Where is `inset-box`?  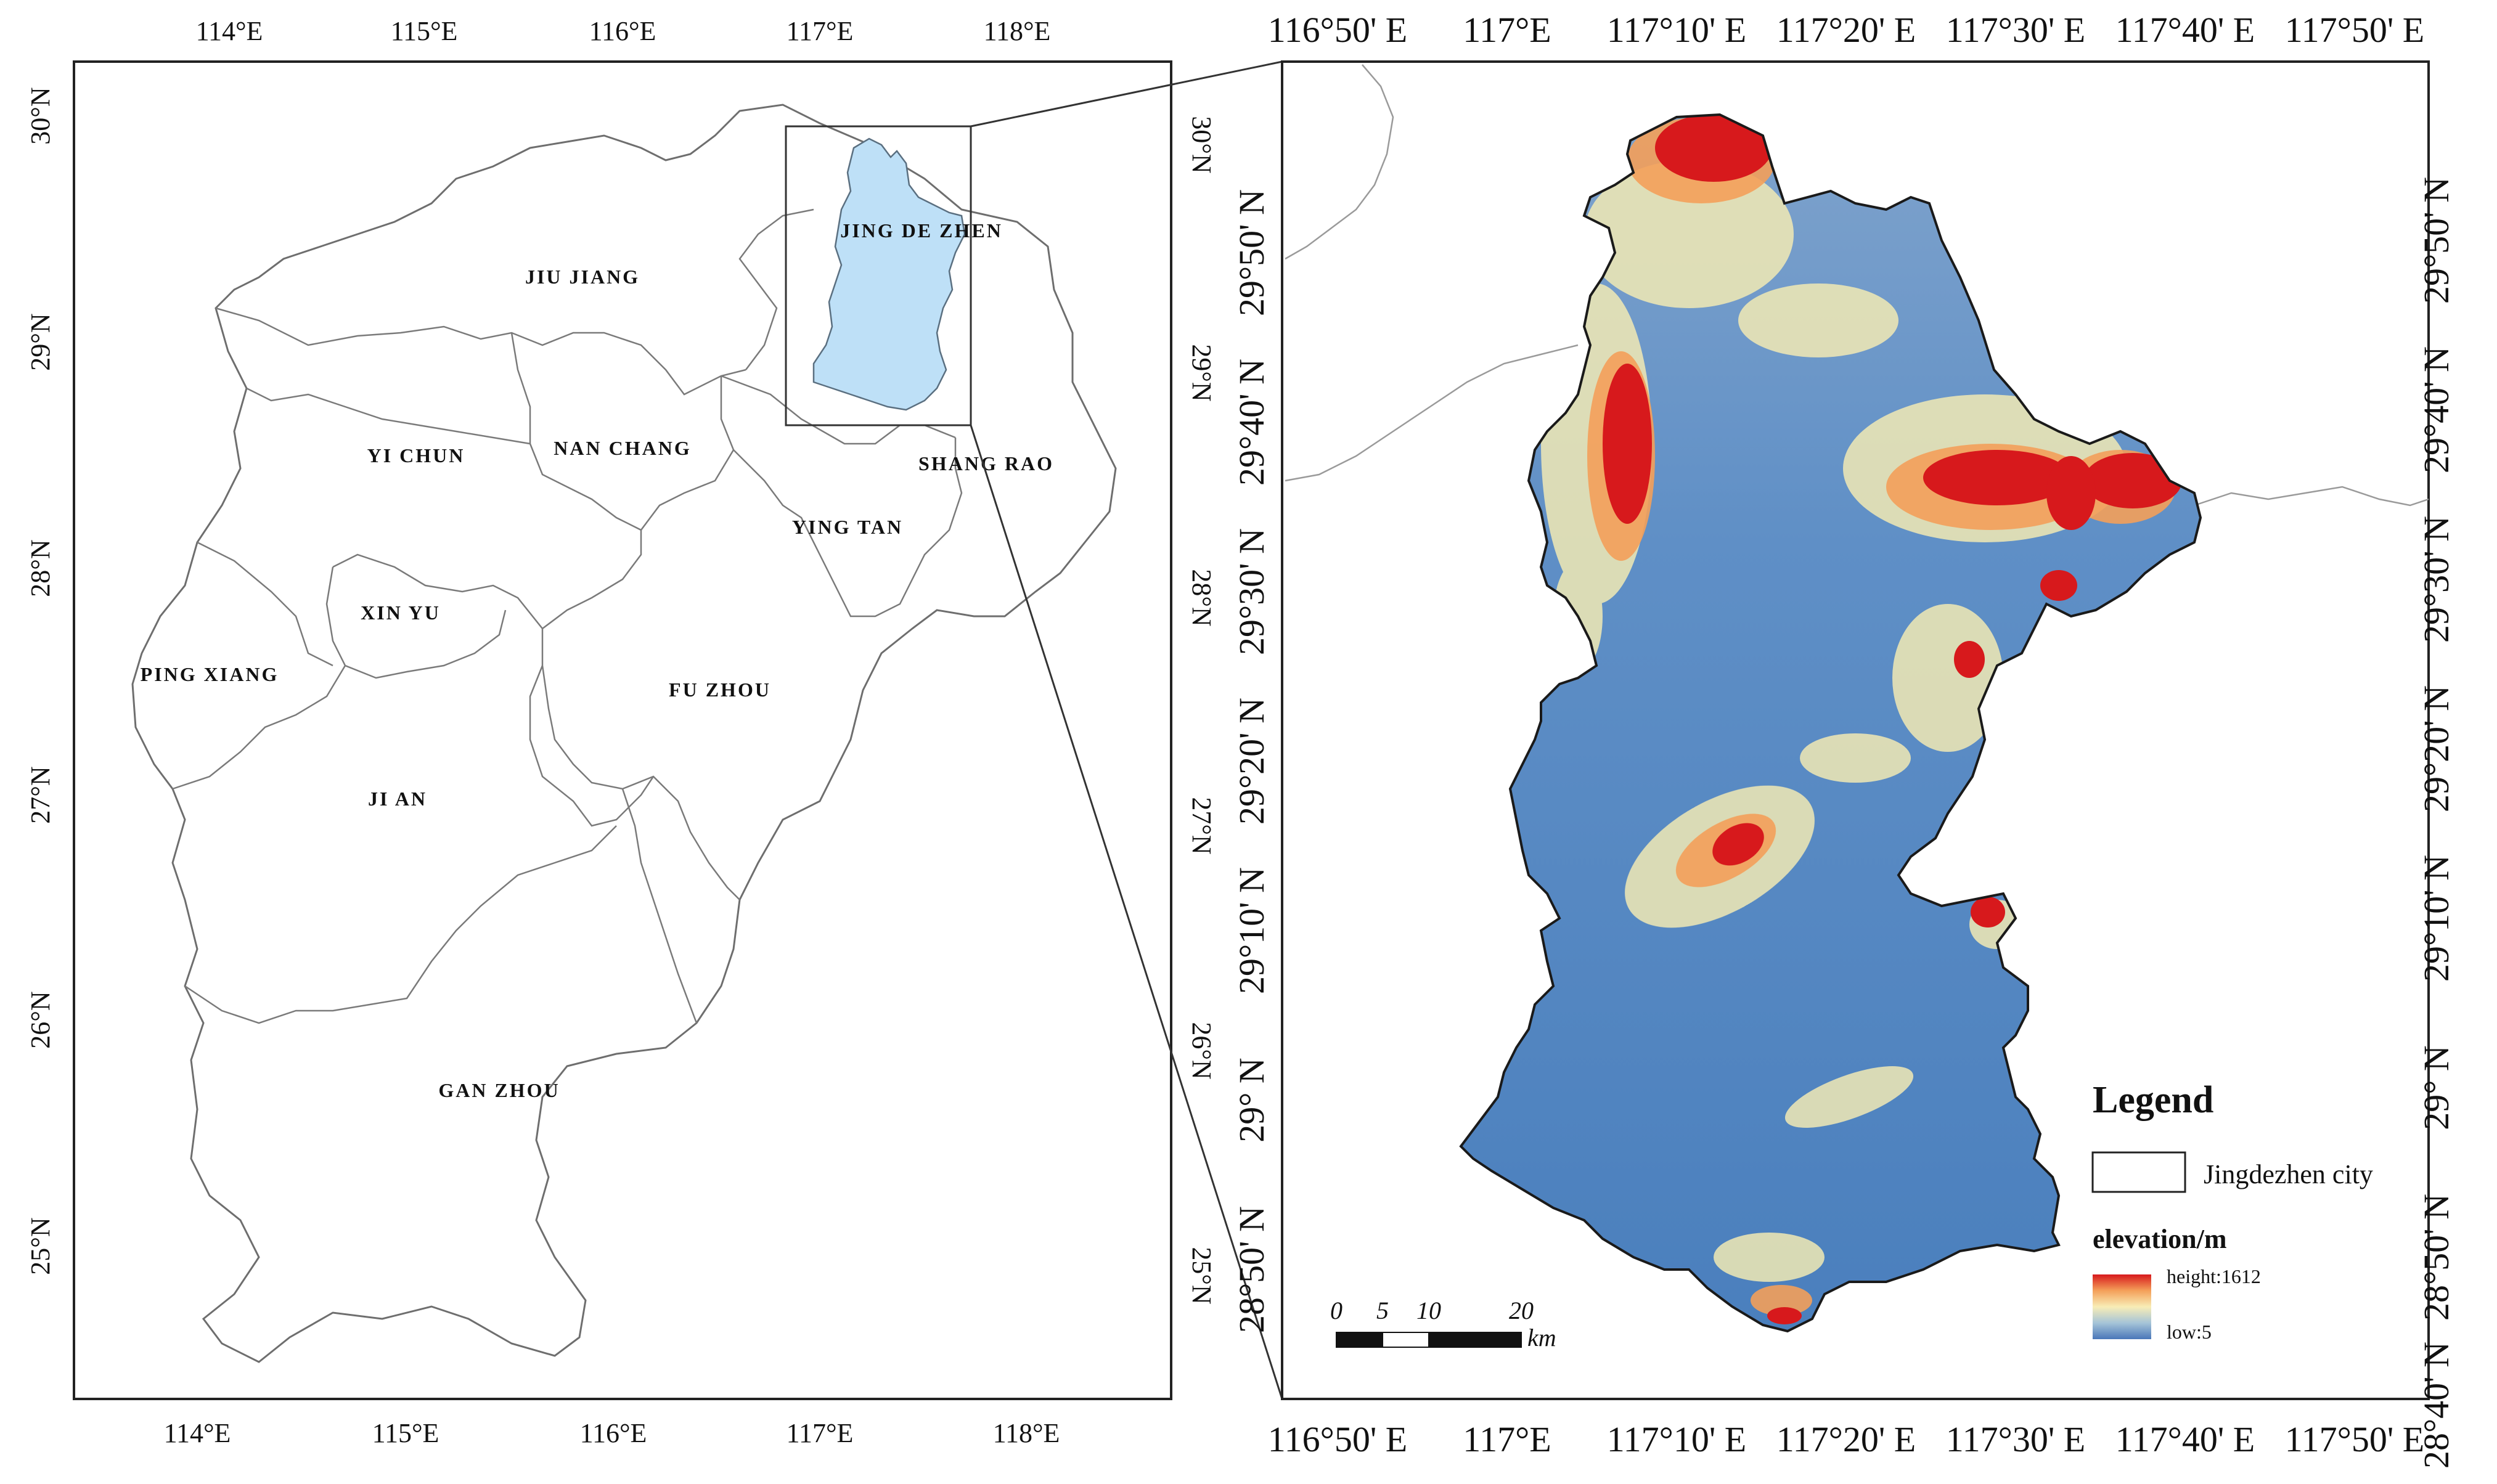
inset-box is located at coordinates (878, 275).